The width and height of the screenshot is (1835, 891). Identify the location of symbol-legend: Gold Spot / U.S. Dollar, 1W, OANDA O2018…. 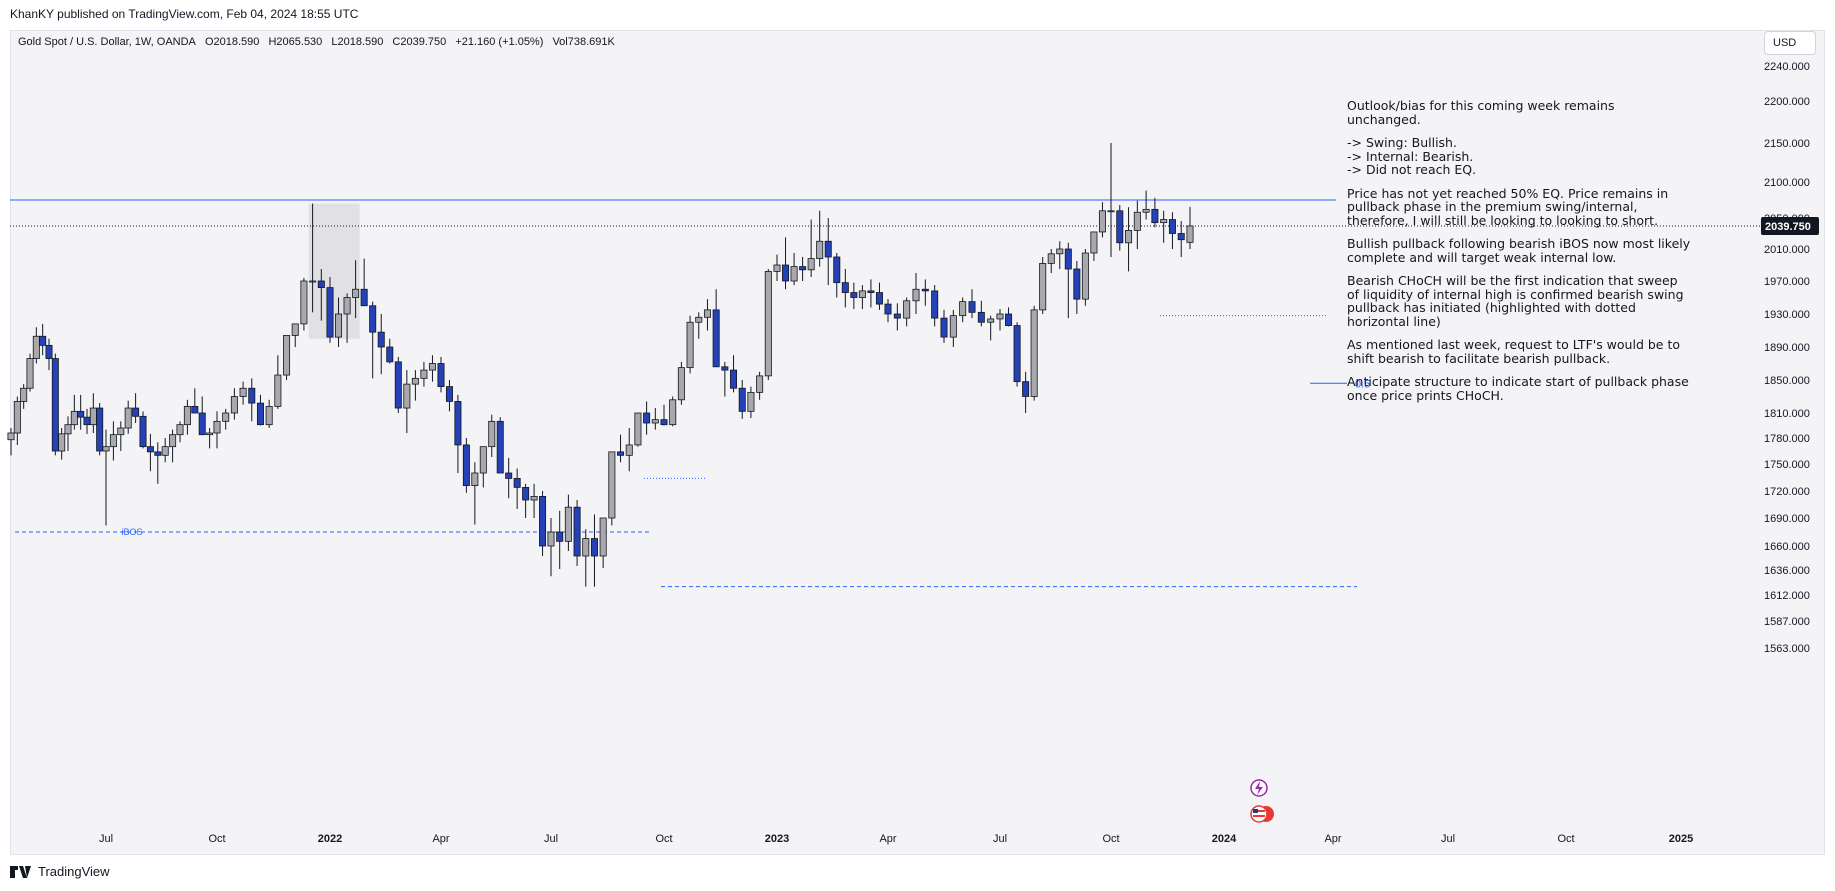
(319, 42).